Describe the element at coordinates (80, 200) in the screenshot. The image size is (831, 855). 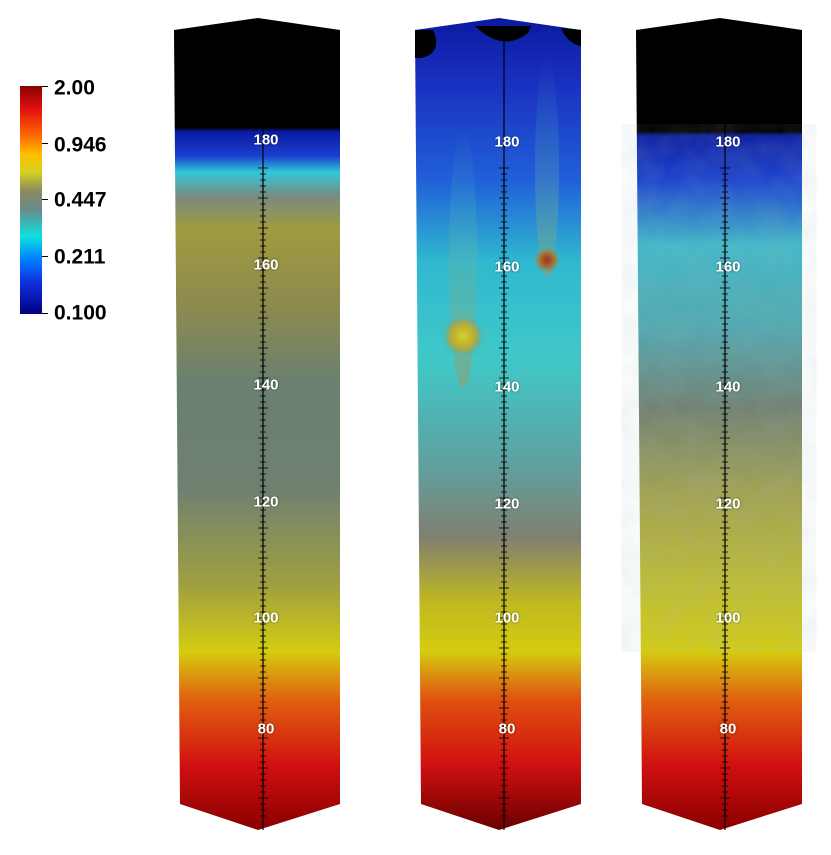
I see `legend-label: 0.447` at that location.